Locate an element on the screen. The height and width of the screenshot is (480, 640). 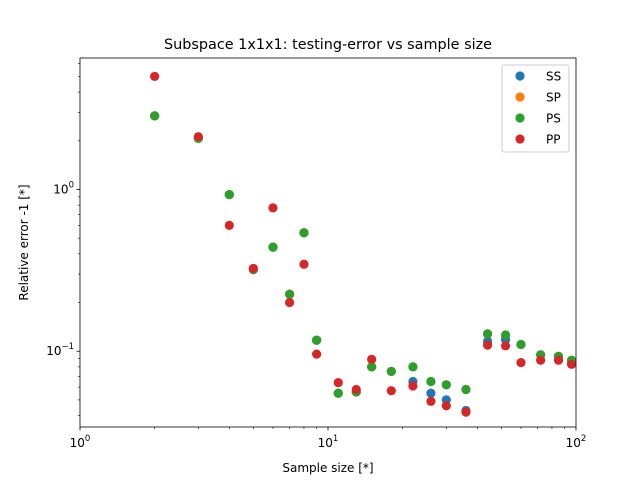
legend: SS SP PS PP is located at coordinates (535, 108).